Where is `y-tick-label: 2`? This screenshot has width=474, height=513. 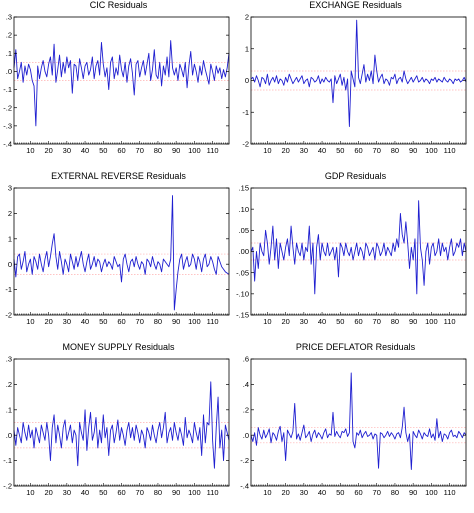 y-tick-label: 2 is located at coordinates (247, 17).